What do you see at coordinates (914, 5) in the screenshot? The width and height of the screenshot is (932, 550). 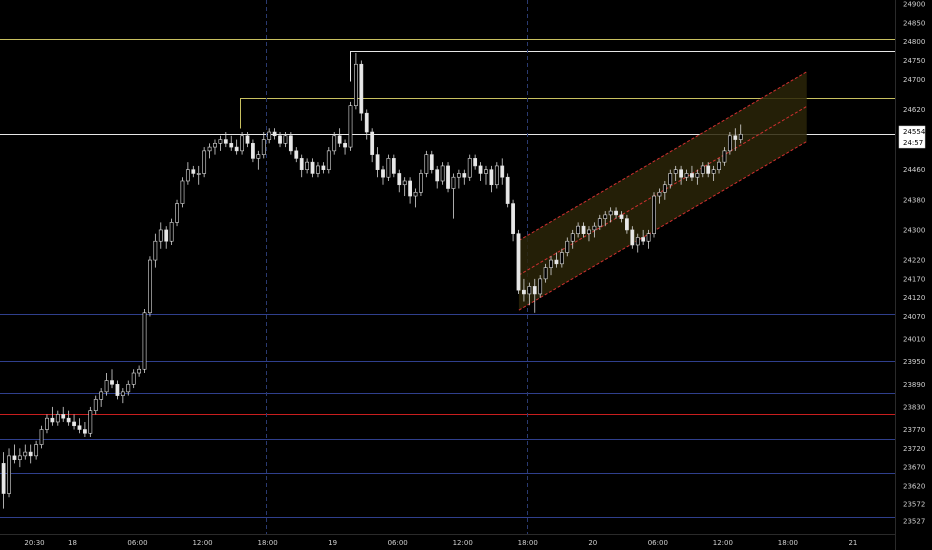 I see `price-tick-label: 24900` at bounding box center [914, 5].